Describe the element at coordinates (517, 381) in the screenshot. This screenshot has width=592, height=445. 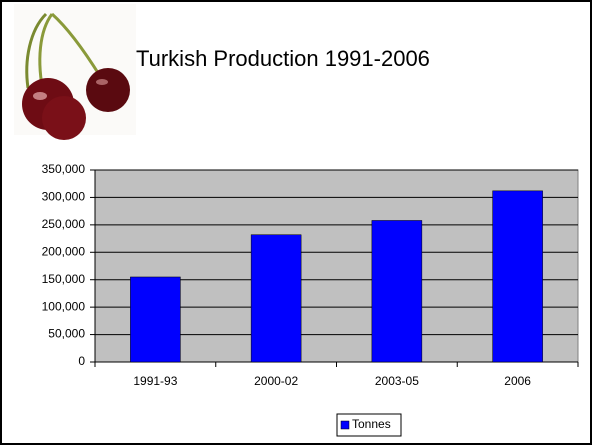
I see `x-tick-label: 2006` at that location.